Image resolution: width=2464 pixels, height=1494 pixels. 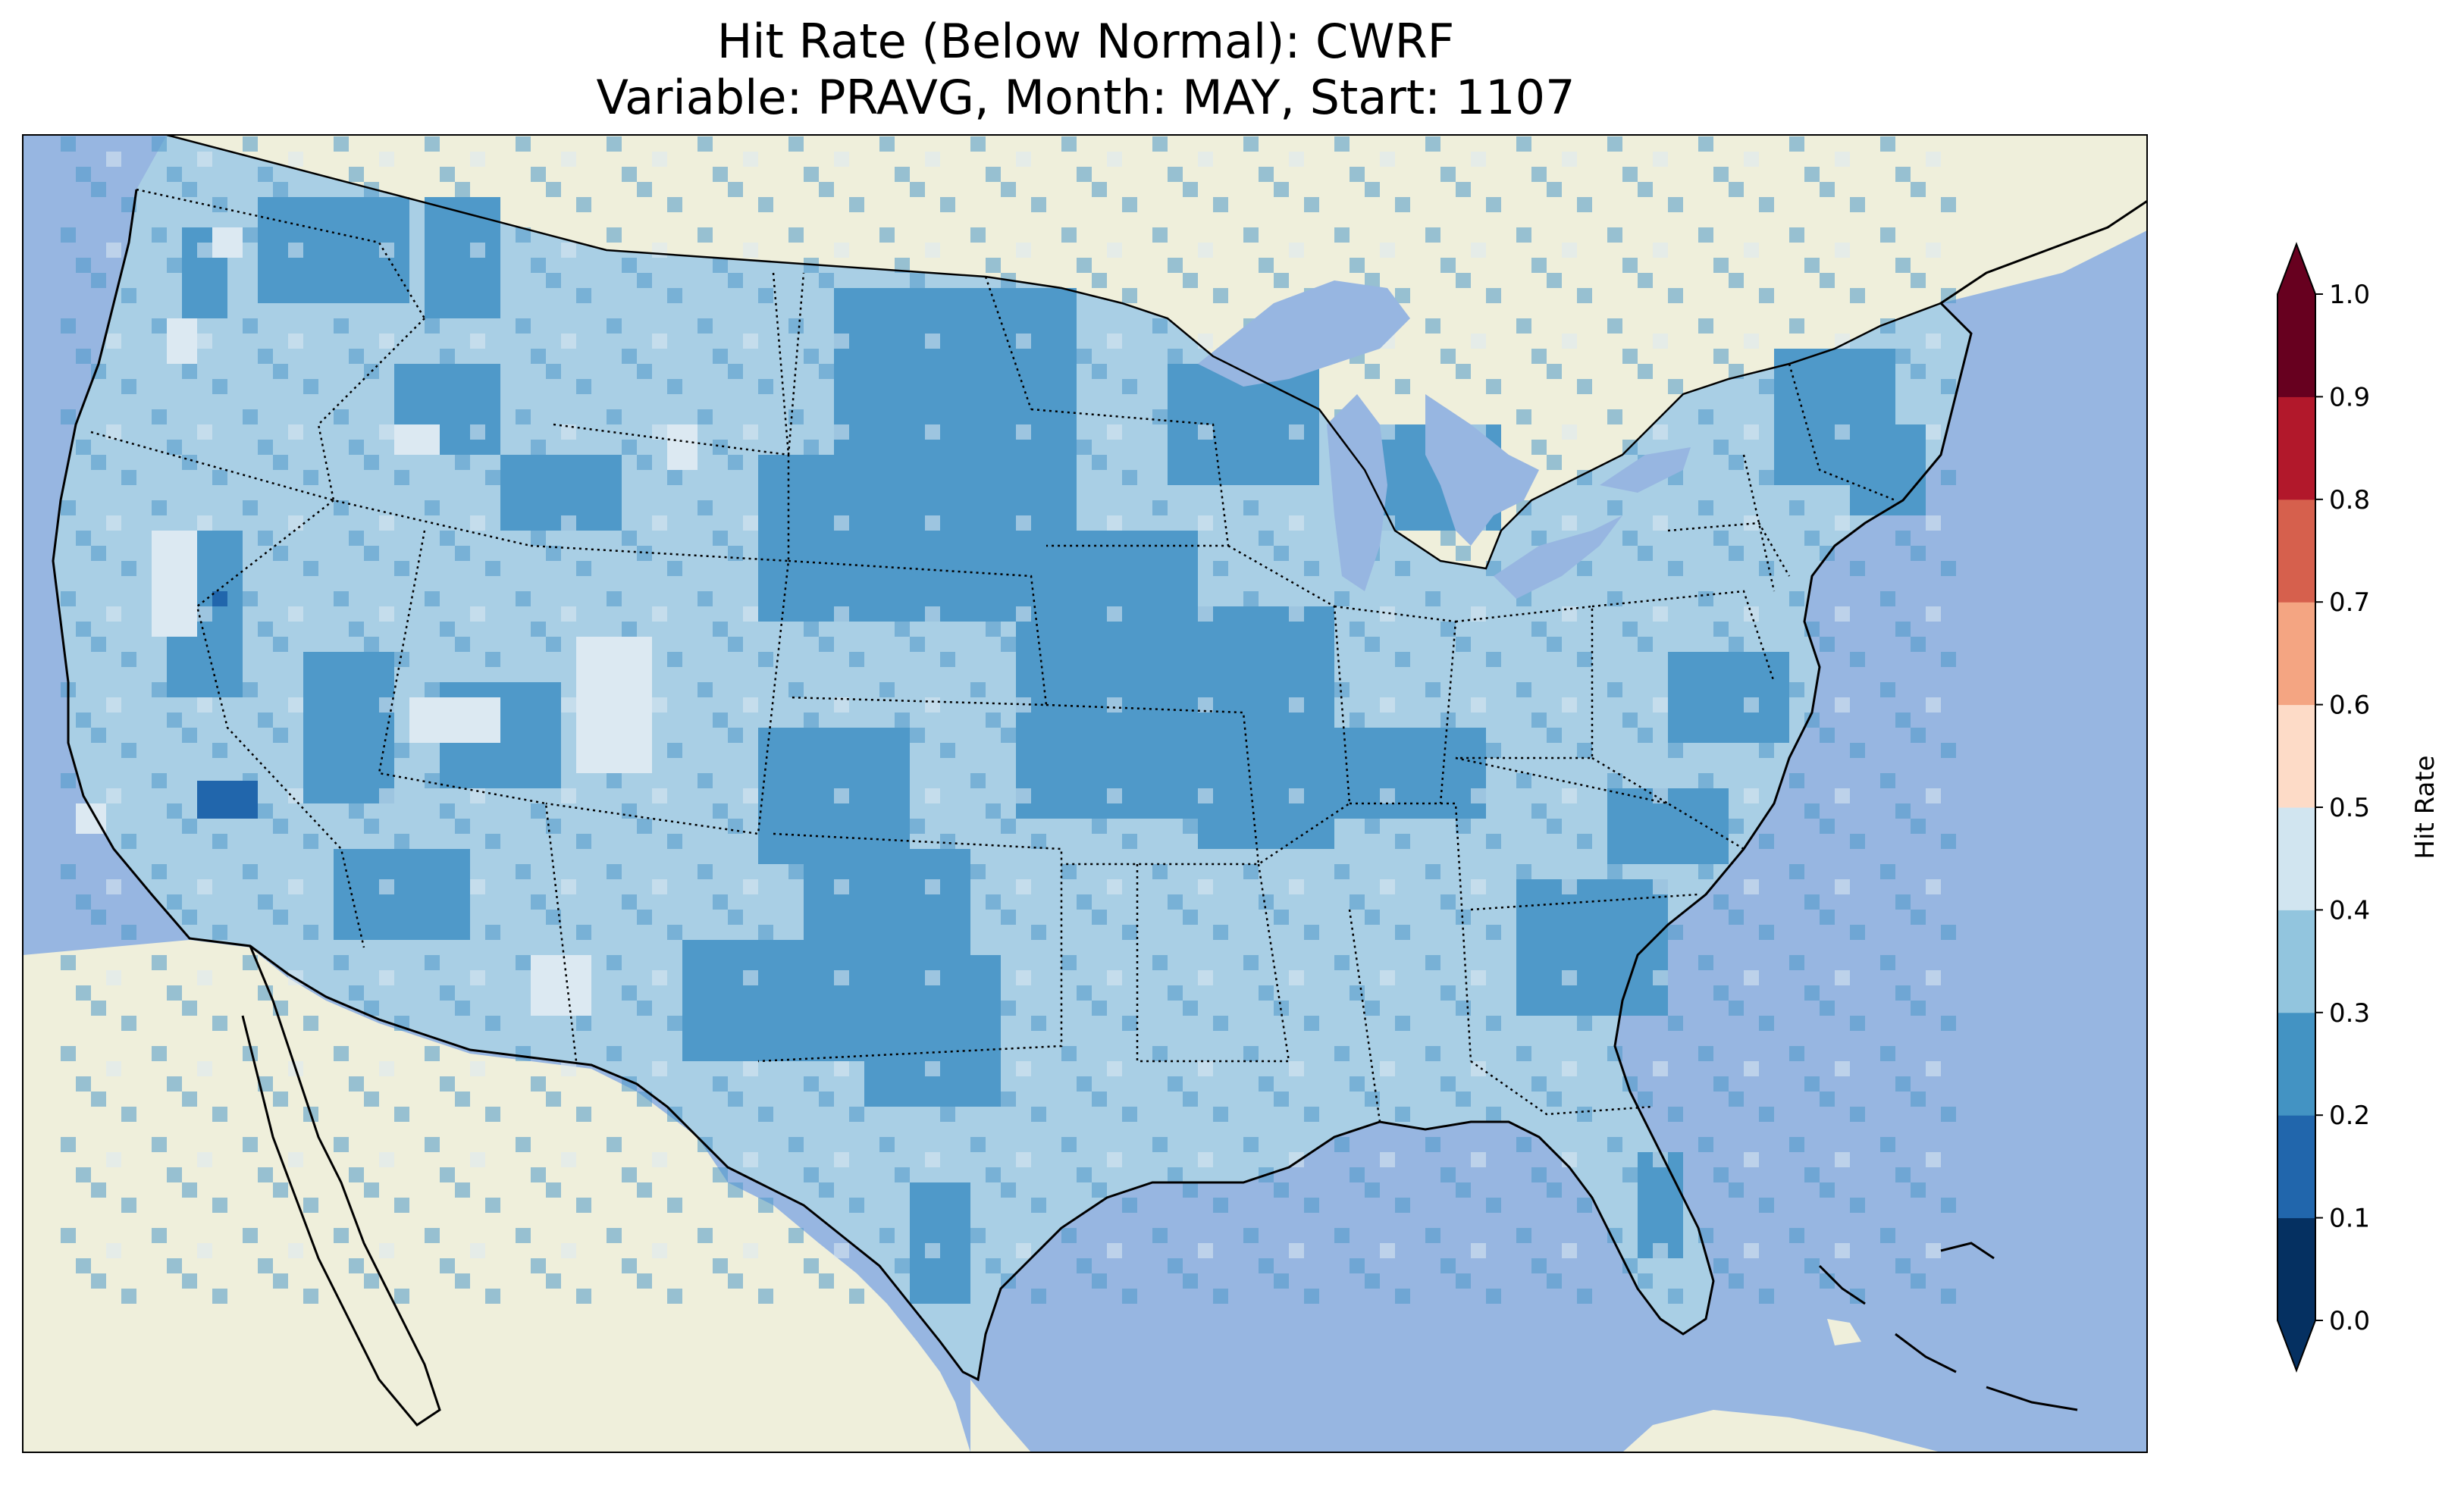 What do you see at coordinates (2350, 602) in the screenshot?
I see `colorbar-tick-label: 0.7` at bounding box center [2350, 602].